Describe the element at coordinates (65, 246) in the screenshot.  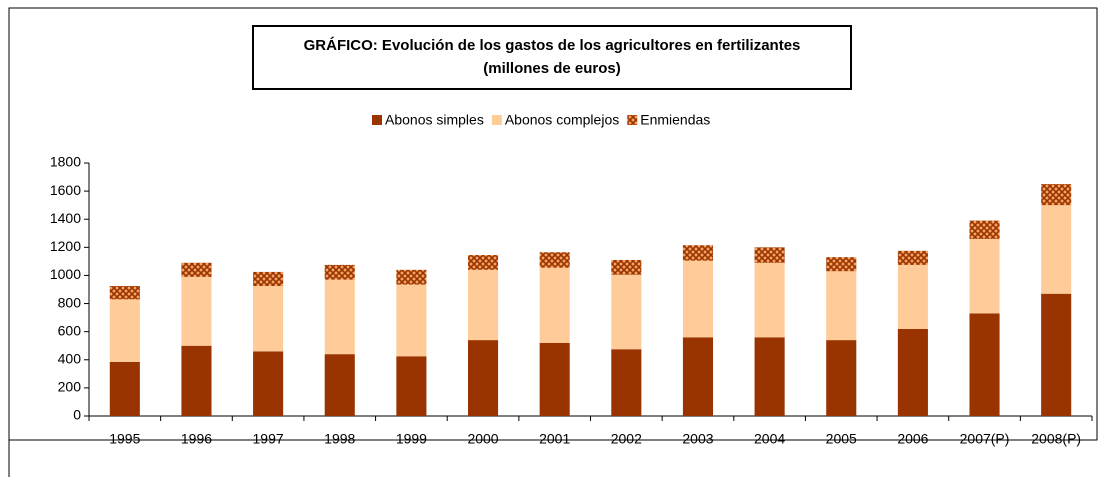
I see `y-tick-label: 1200` at that location.